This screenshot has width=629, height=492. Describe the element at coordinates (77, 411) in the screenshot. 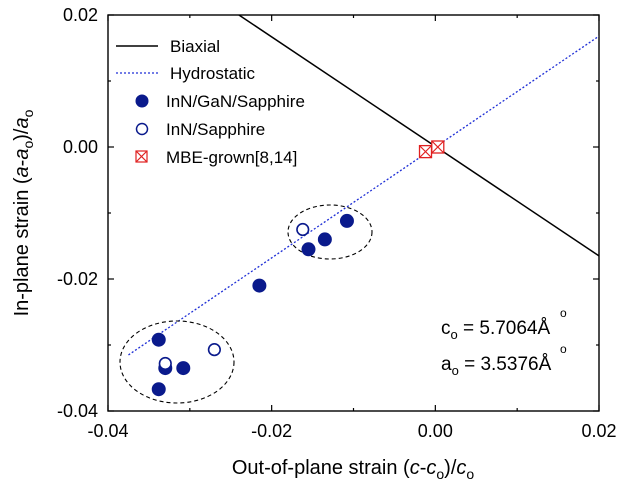

I see `y-tick-label: -0.04` at that location.